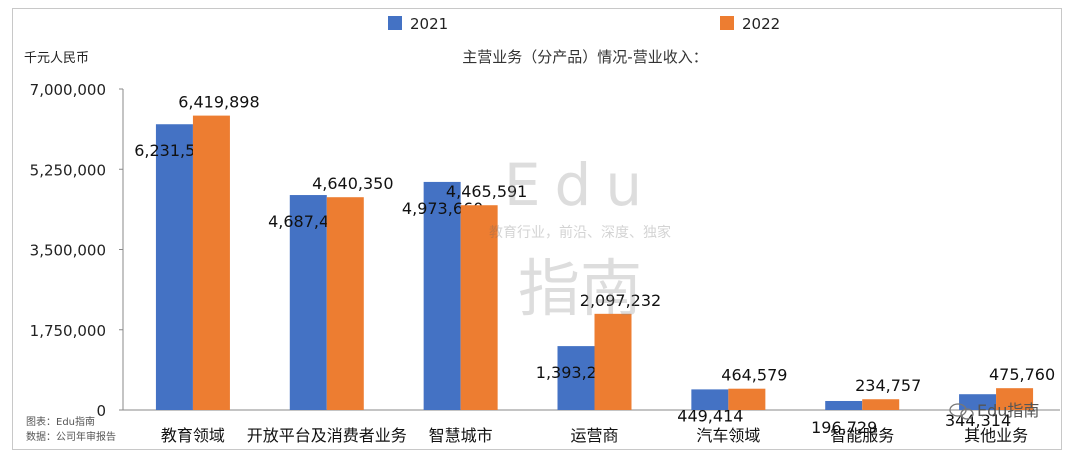 The image size is (1080, 458). I want to click on x-category-label: 其他业务, so click(996, 435).